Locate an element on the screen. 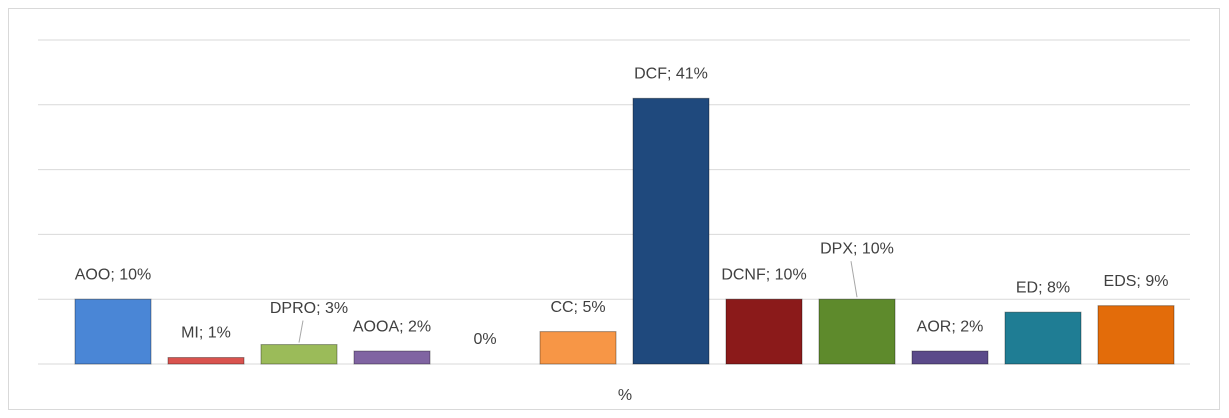  data-label: MI; 1% is located at coordinates (206, 333).